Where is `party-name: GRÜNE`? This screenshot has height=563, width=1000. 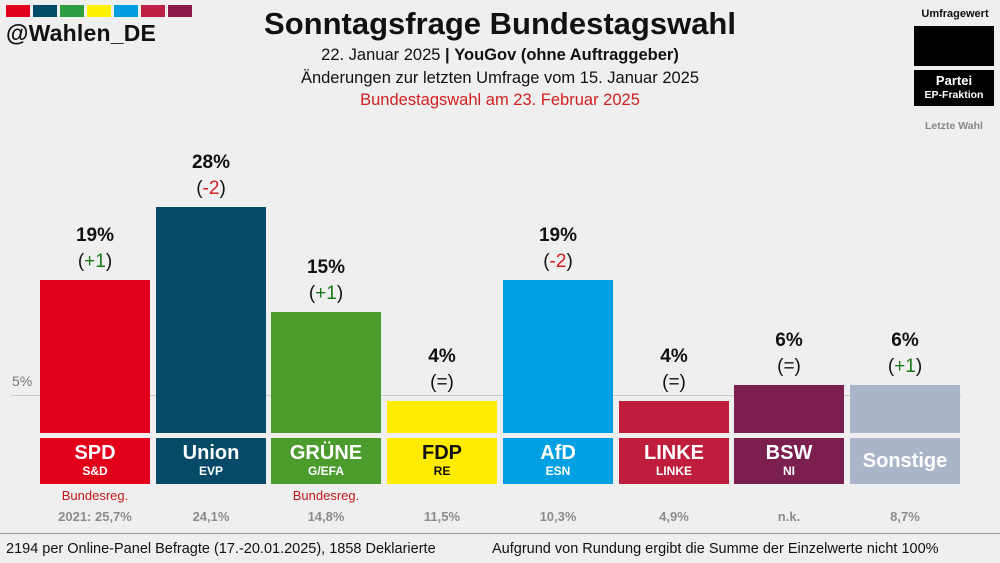
party-name: GRÜNE is located at coordinates (326, 453).